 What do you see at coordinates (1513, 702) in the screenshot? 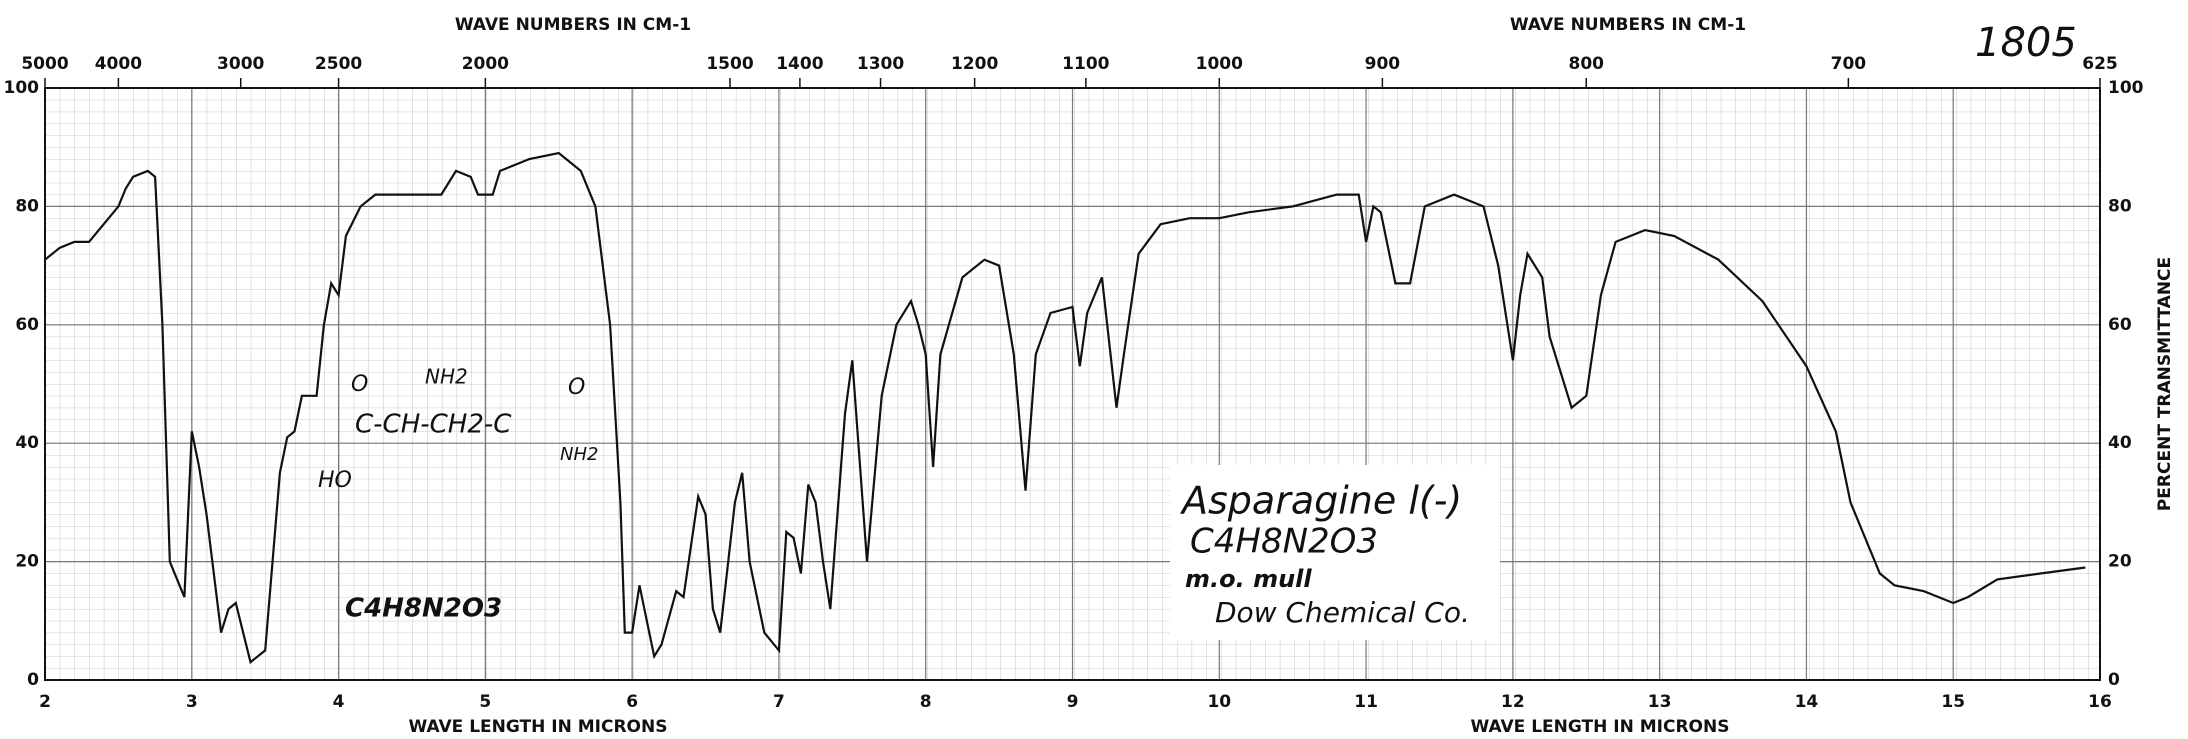
I see `x-tick-label: 12` at bounding box center [1513, 702].